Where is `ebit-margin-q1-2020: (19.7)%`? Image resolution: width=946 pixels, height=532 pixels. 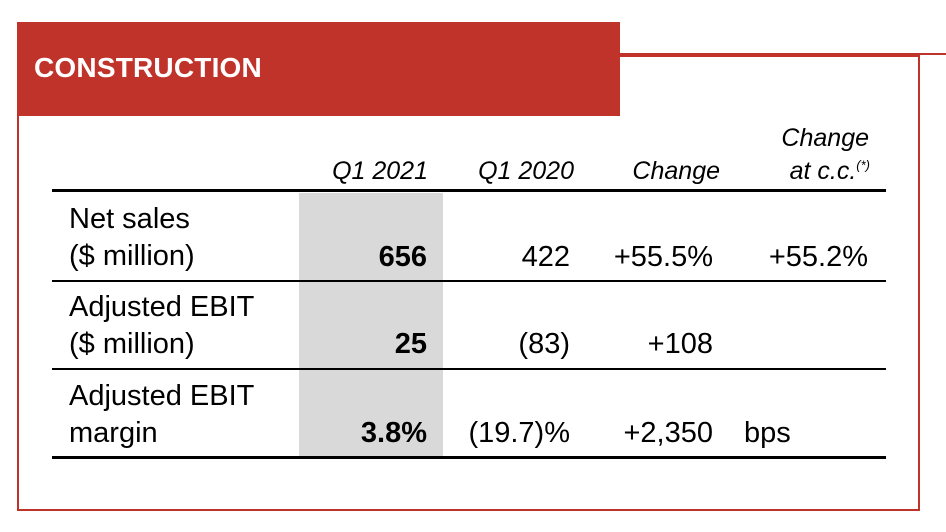 ebit-margin-q1-2020: (19.7)% is located at coordinates (519, 433).